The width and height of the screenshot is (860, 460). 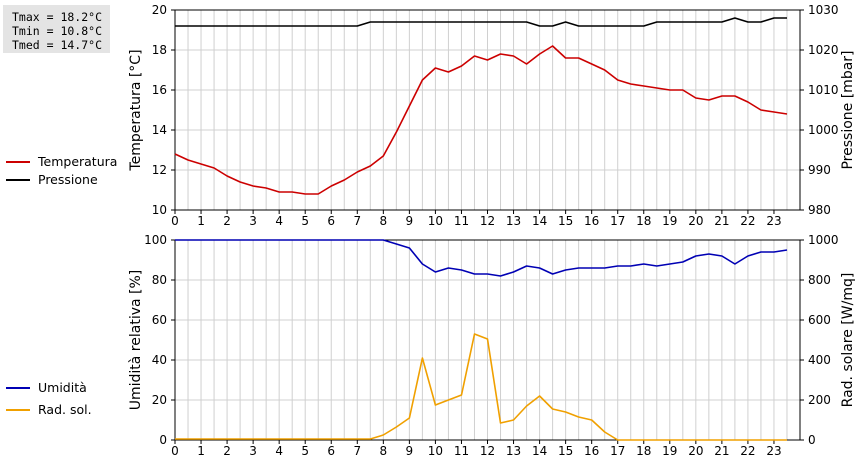 I want to click on panel1-xtick: 19, so click(x=669, y=221).